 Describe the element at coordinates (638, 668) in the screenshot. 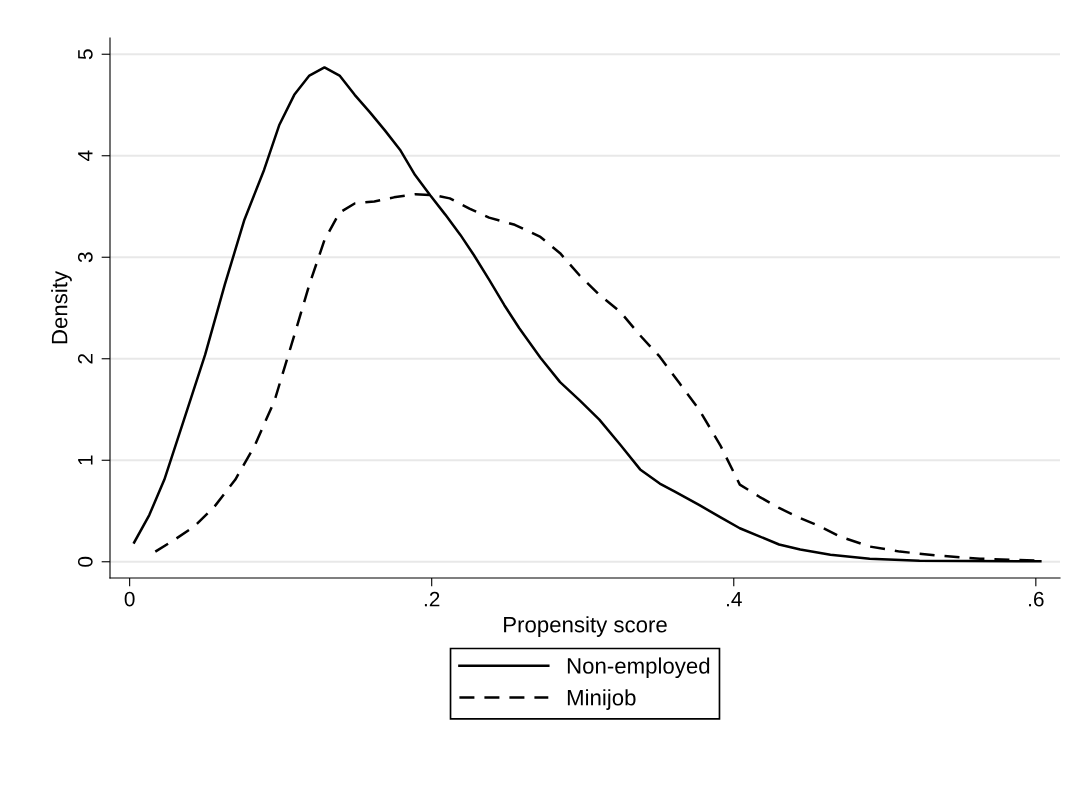

I see `legend-label: Non-employed` at that location.